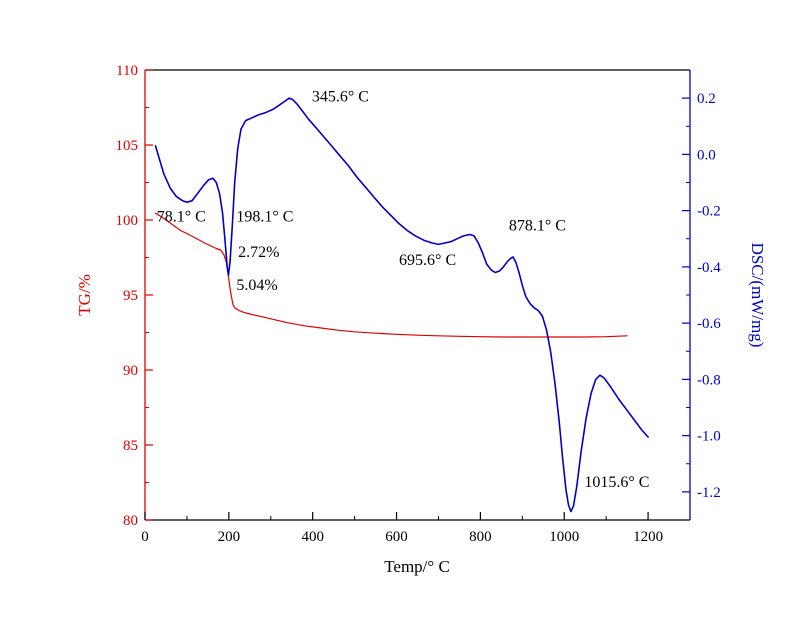 This screenshot has width=800, height=618. What do you see at coordinates (130, 521) in the screenshot?
I see `tg-tick-label: 80` at bounding box center [130, 521].